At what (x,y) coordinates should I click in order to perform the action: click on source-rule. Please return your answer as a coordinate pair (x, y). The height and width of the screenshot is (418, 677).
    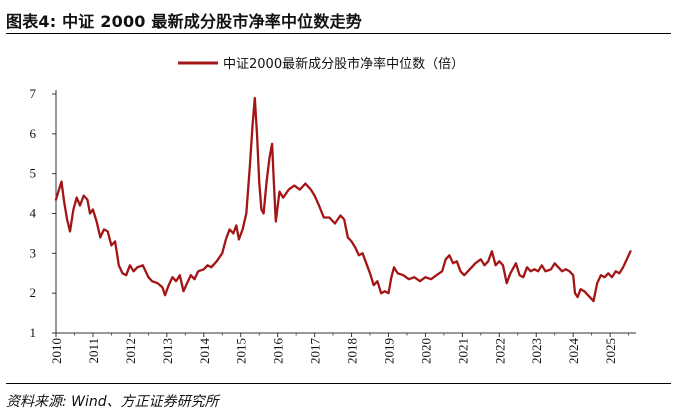
    Looking at the image, I should click on (338, 383).